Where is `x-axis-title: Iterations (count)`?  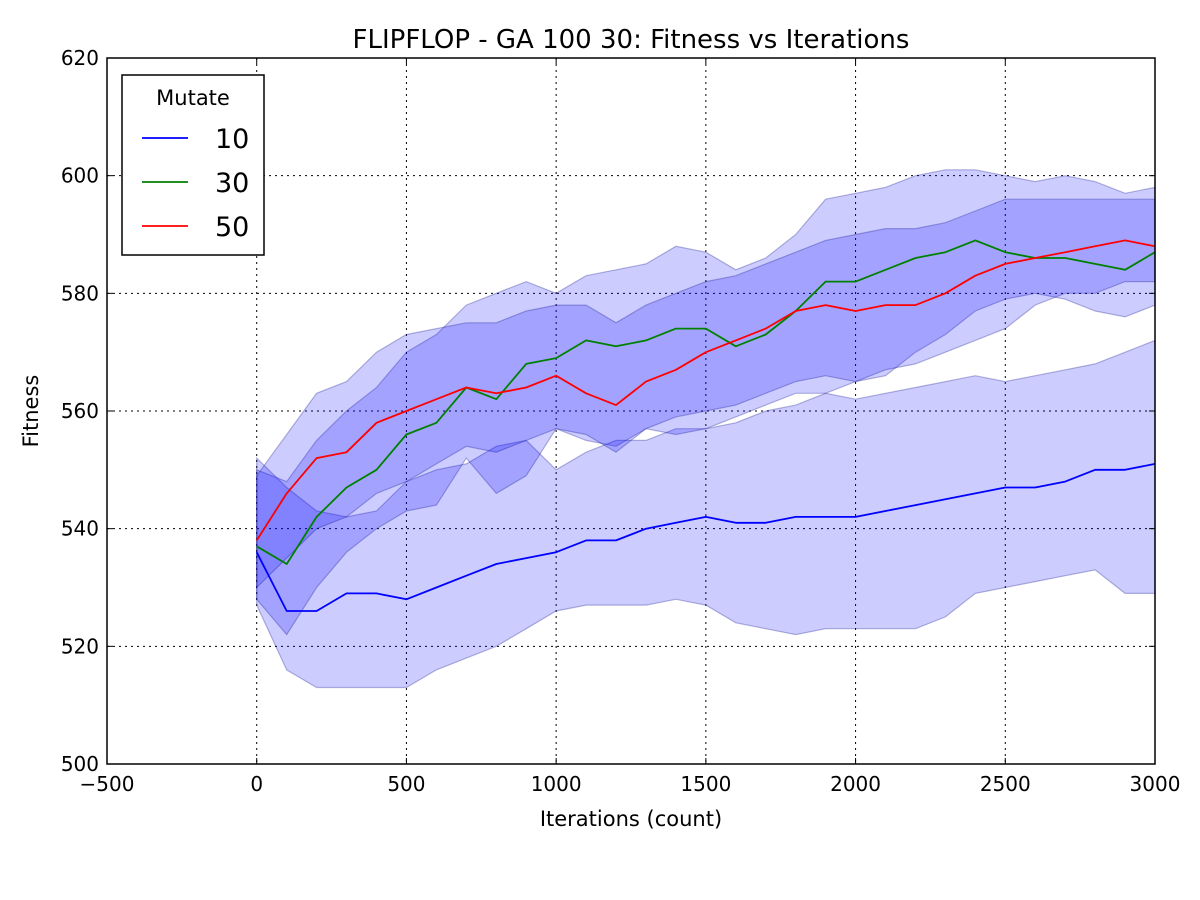 x-axis-title: Iterations (count) is located at coordinates (631, 819).